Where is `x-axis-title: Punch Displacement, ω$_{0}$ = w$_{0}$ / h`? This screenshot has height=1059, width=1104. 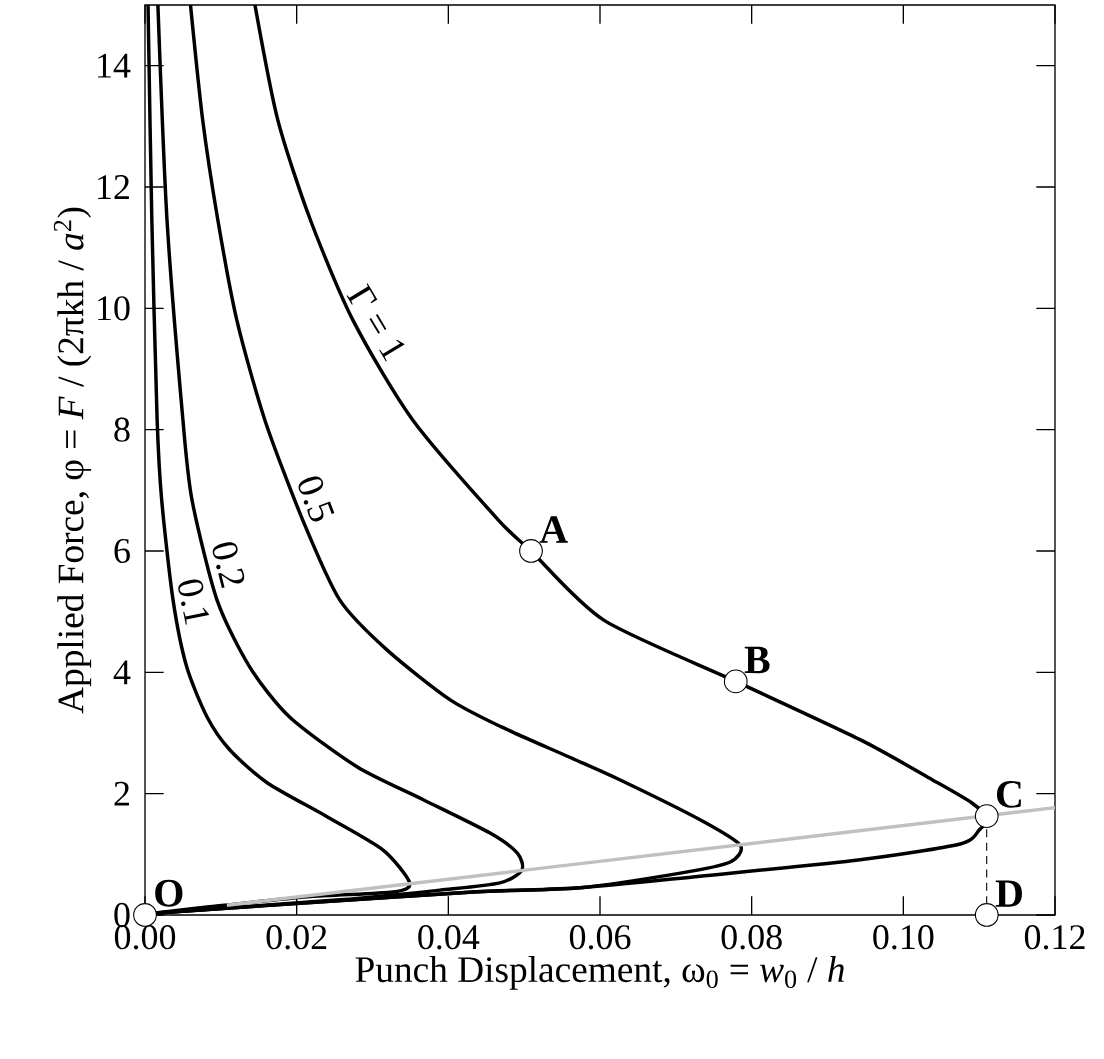
x-axis-title: Punch Displacement, ω$_{0}$ = w$_{0}$ / h is located at coordinates (599, 972).